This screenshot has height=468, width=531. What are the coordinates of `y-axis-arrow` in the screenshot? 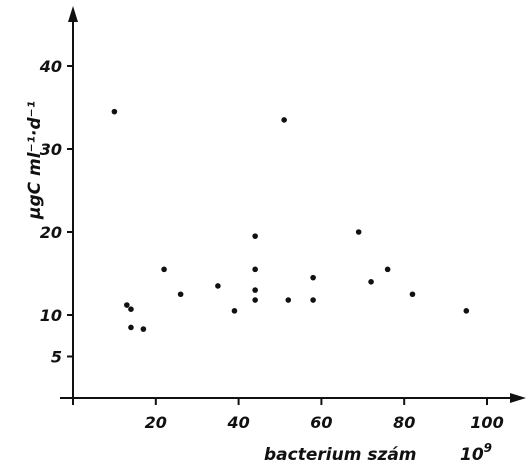 It's located at (73, 14).